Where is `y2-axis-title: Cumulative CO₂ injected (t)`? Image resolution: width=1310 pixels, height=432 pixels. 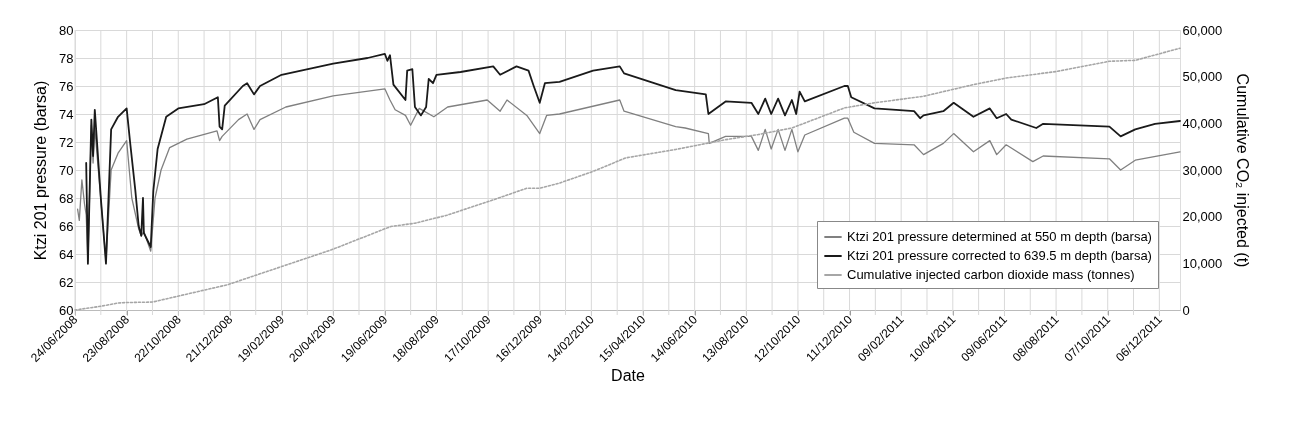
y2-axis-title: Cumulative CO₂ injected (t) is located at coordinates (1243, 170).